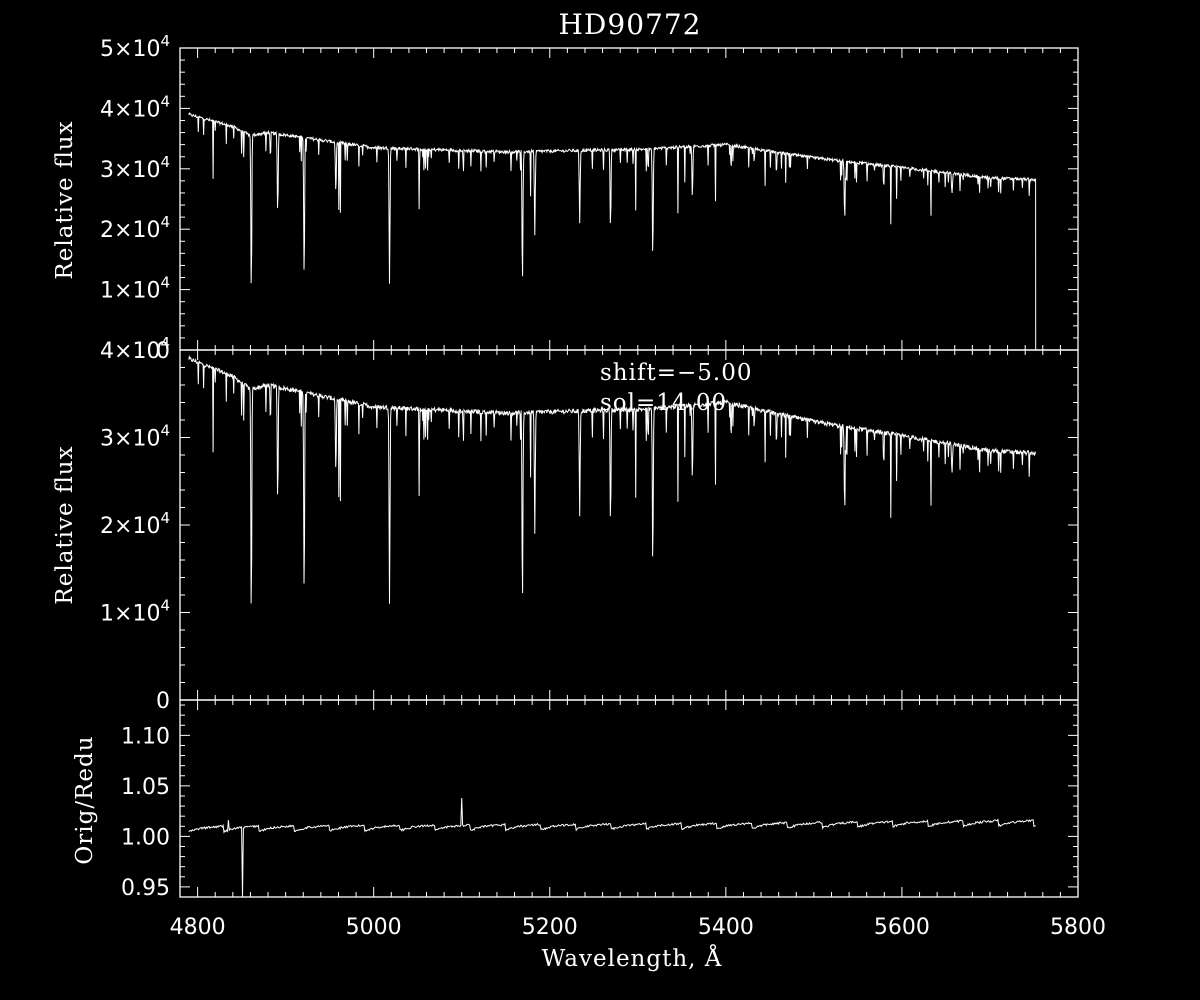 Image resolution: width=1200 pixels, height=1000 pixels. Describe the element at coordinates (1078, 927) in the screenshot. I see `x-tick-label: 5800` at that location.